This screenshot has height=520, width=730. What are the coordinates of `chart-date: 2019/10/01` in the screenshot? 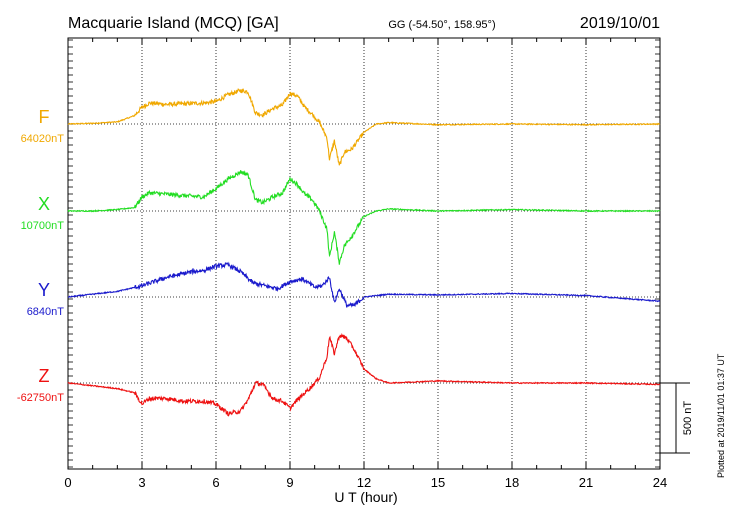 It's located at (620, 23).